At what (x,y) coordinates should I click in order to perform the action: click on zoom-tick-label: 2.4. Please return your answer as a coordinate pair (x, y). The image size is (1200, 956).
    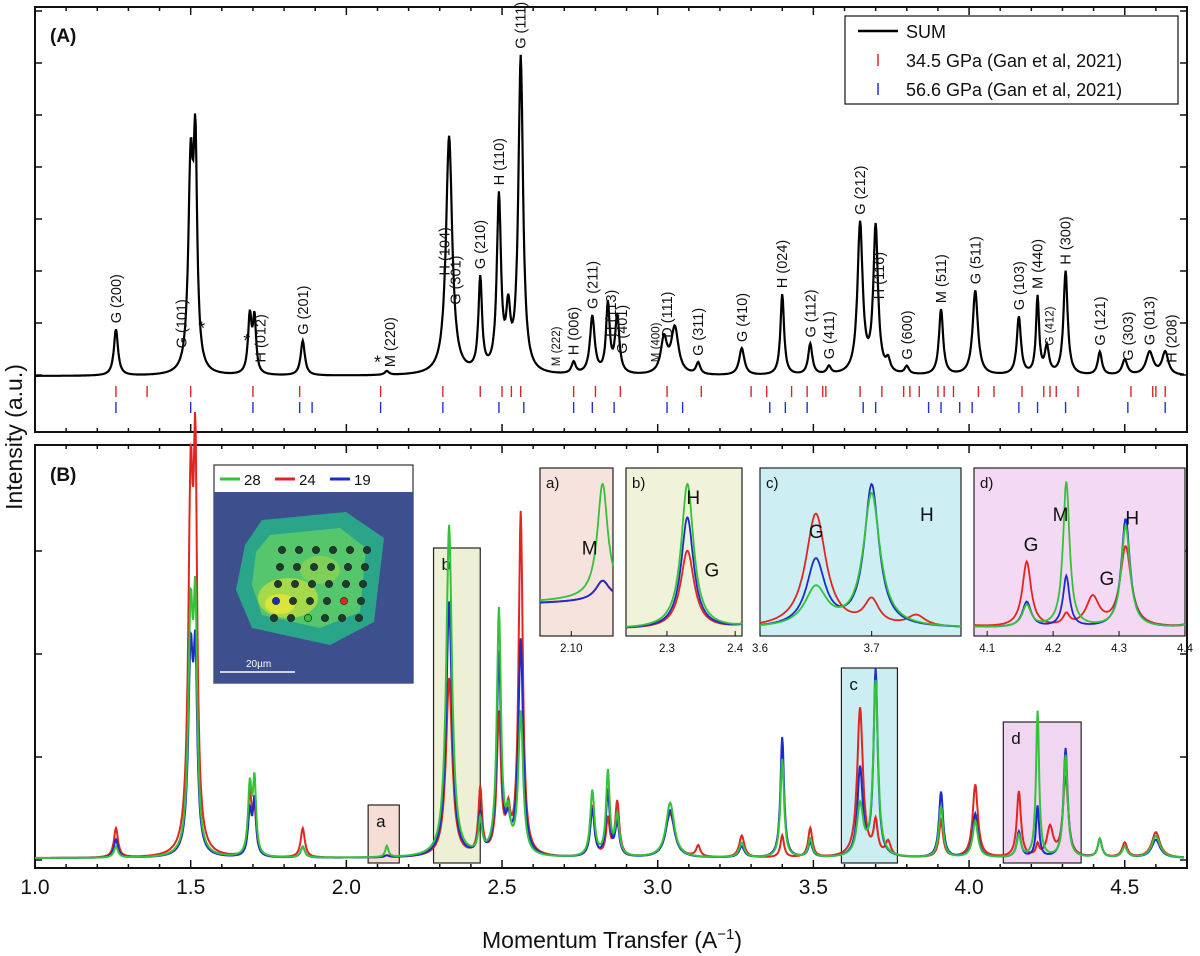
    Looking at the image, I should click on (735, 649).